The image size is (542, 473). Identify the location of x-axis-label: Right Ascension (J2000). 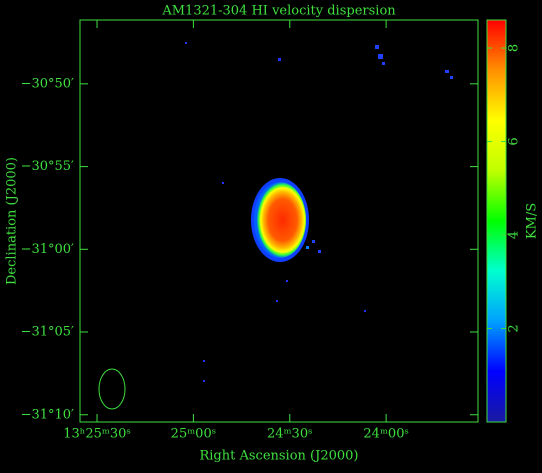
(278, 456).